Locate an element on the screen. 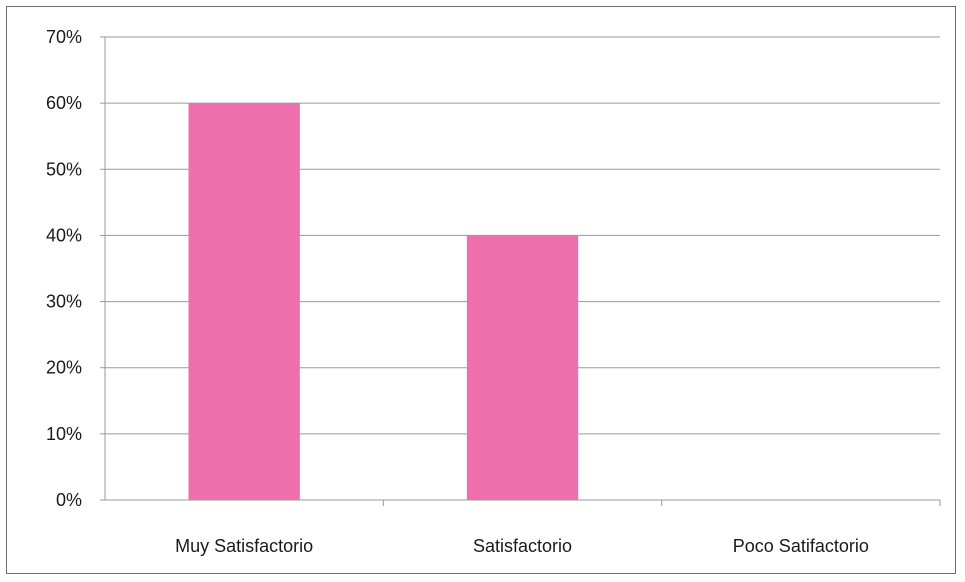 The height and width of the screenshot is (582, 965). y-tick-label: 50% is located at coordinates (64, 169).